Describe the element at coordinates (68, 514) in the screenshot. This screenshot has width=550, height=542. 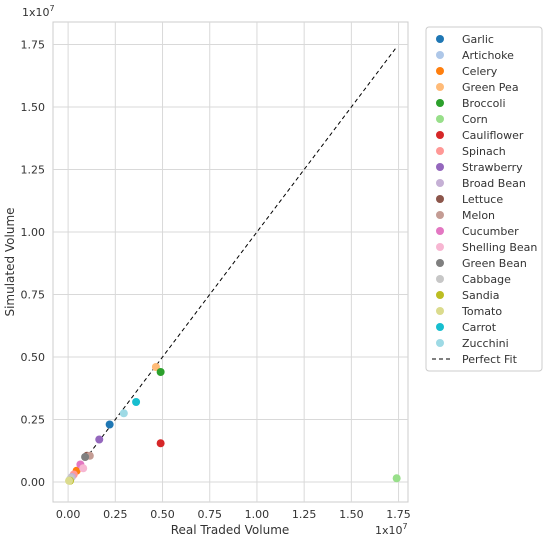
I see `x-tick-label: 0.00` at that location.